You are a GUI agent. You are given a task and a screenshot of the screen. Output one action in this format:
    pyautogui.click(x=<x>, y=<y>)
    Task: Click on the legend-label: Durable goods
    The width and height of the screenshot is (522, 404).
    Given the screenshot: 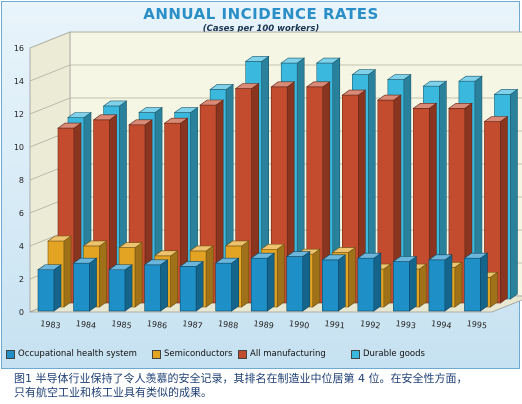 What is the action you would take?
    pyautogui.click(x=394, y=354)
    